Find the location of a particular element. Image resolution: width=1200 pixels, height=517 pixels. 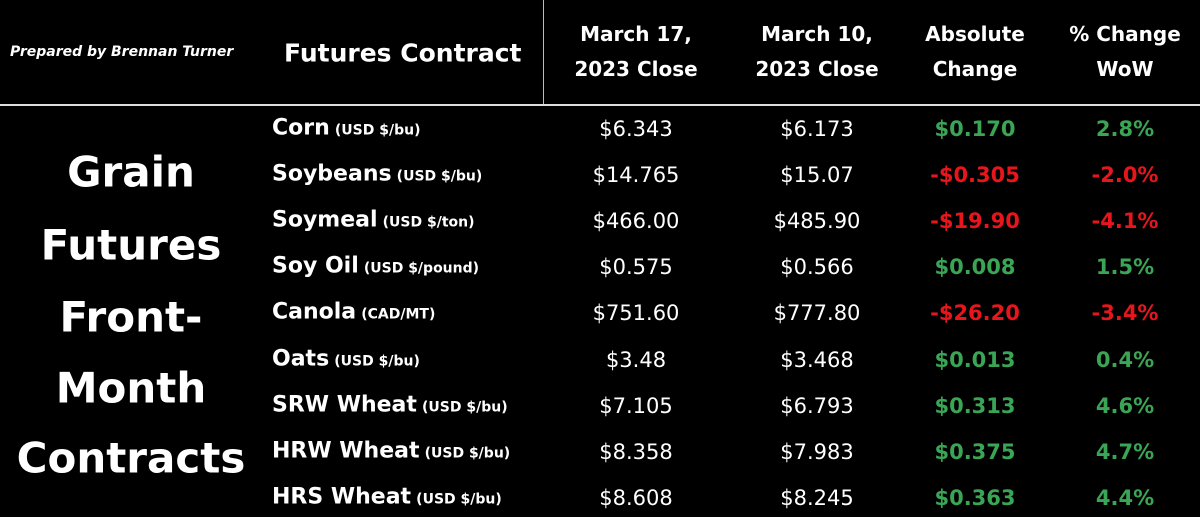

header-line: March 17, is located at coordinates (636, 34).